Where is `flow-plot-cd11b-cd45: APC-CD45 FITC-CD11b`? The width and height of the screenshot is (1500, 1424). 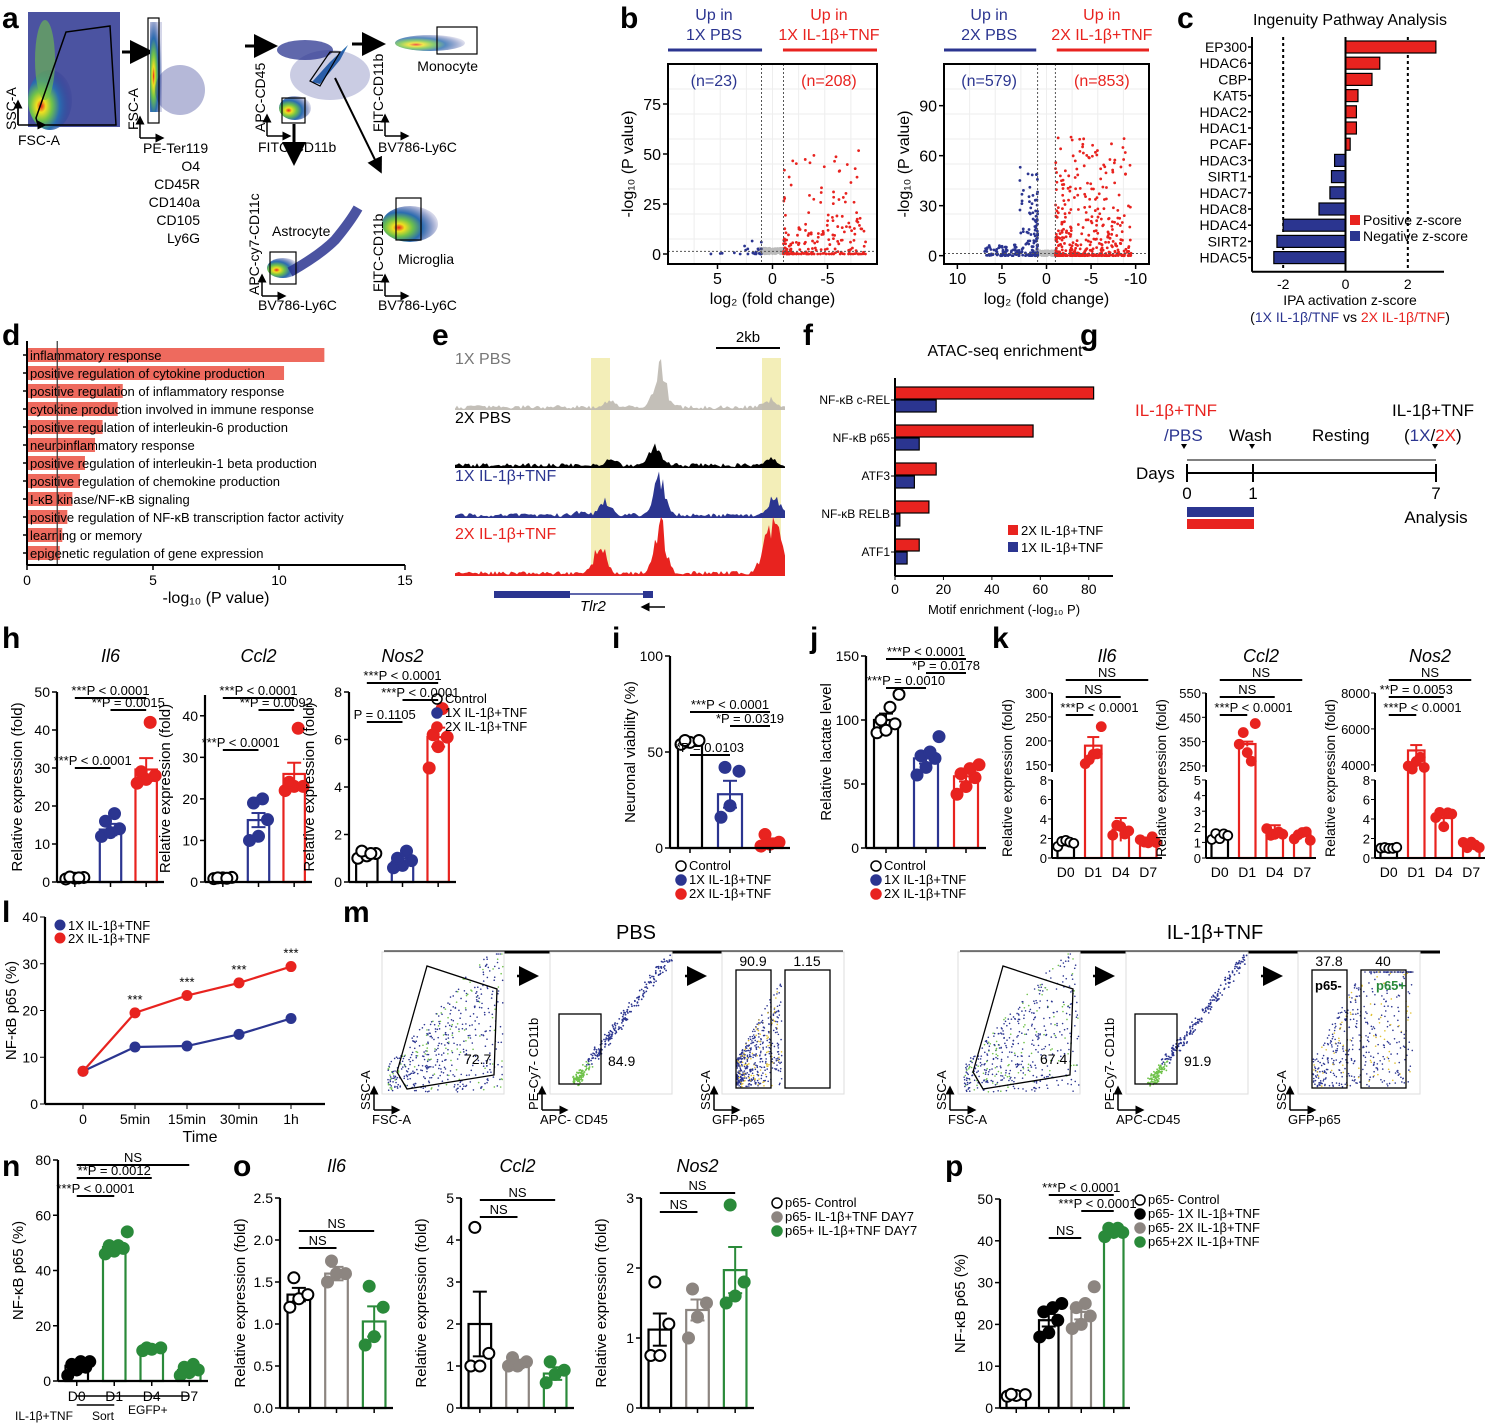
flow-plot-cd11b-cd45: APC-CD45 FITC-CD11b is located at coordinates (311, 97).